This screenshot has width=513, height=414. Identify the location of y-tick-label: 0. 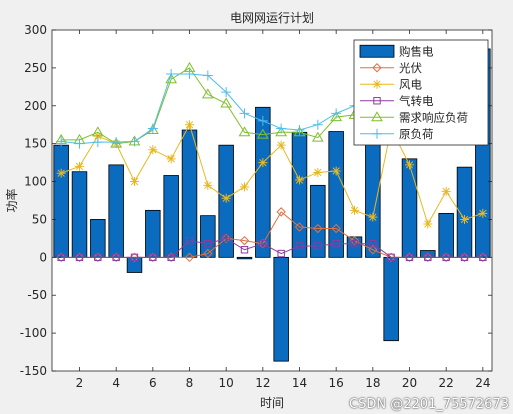
(43, 257).